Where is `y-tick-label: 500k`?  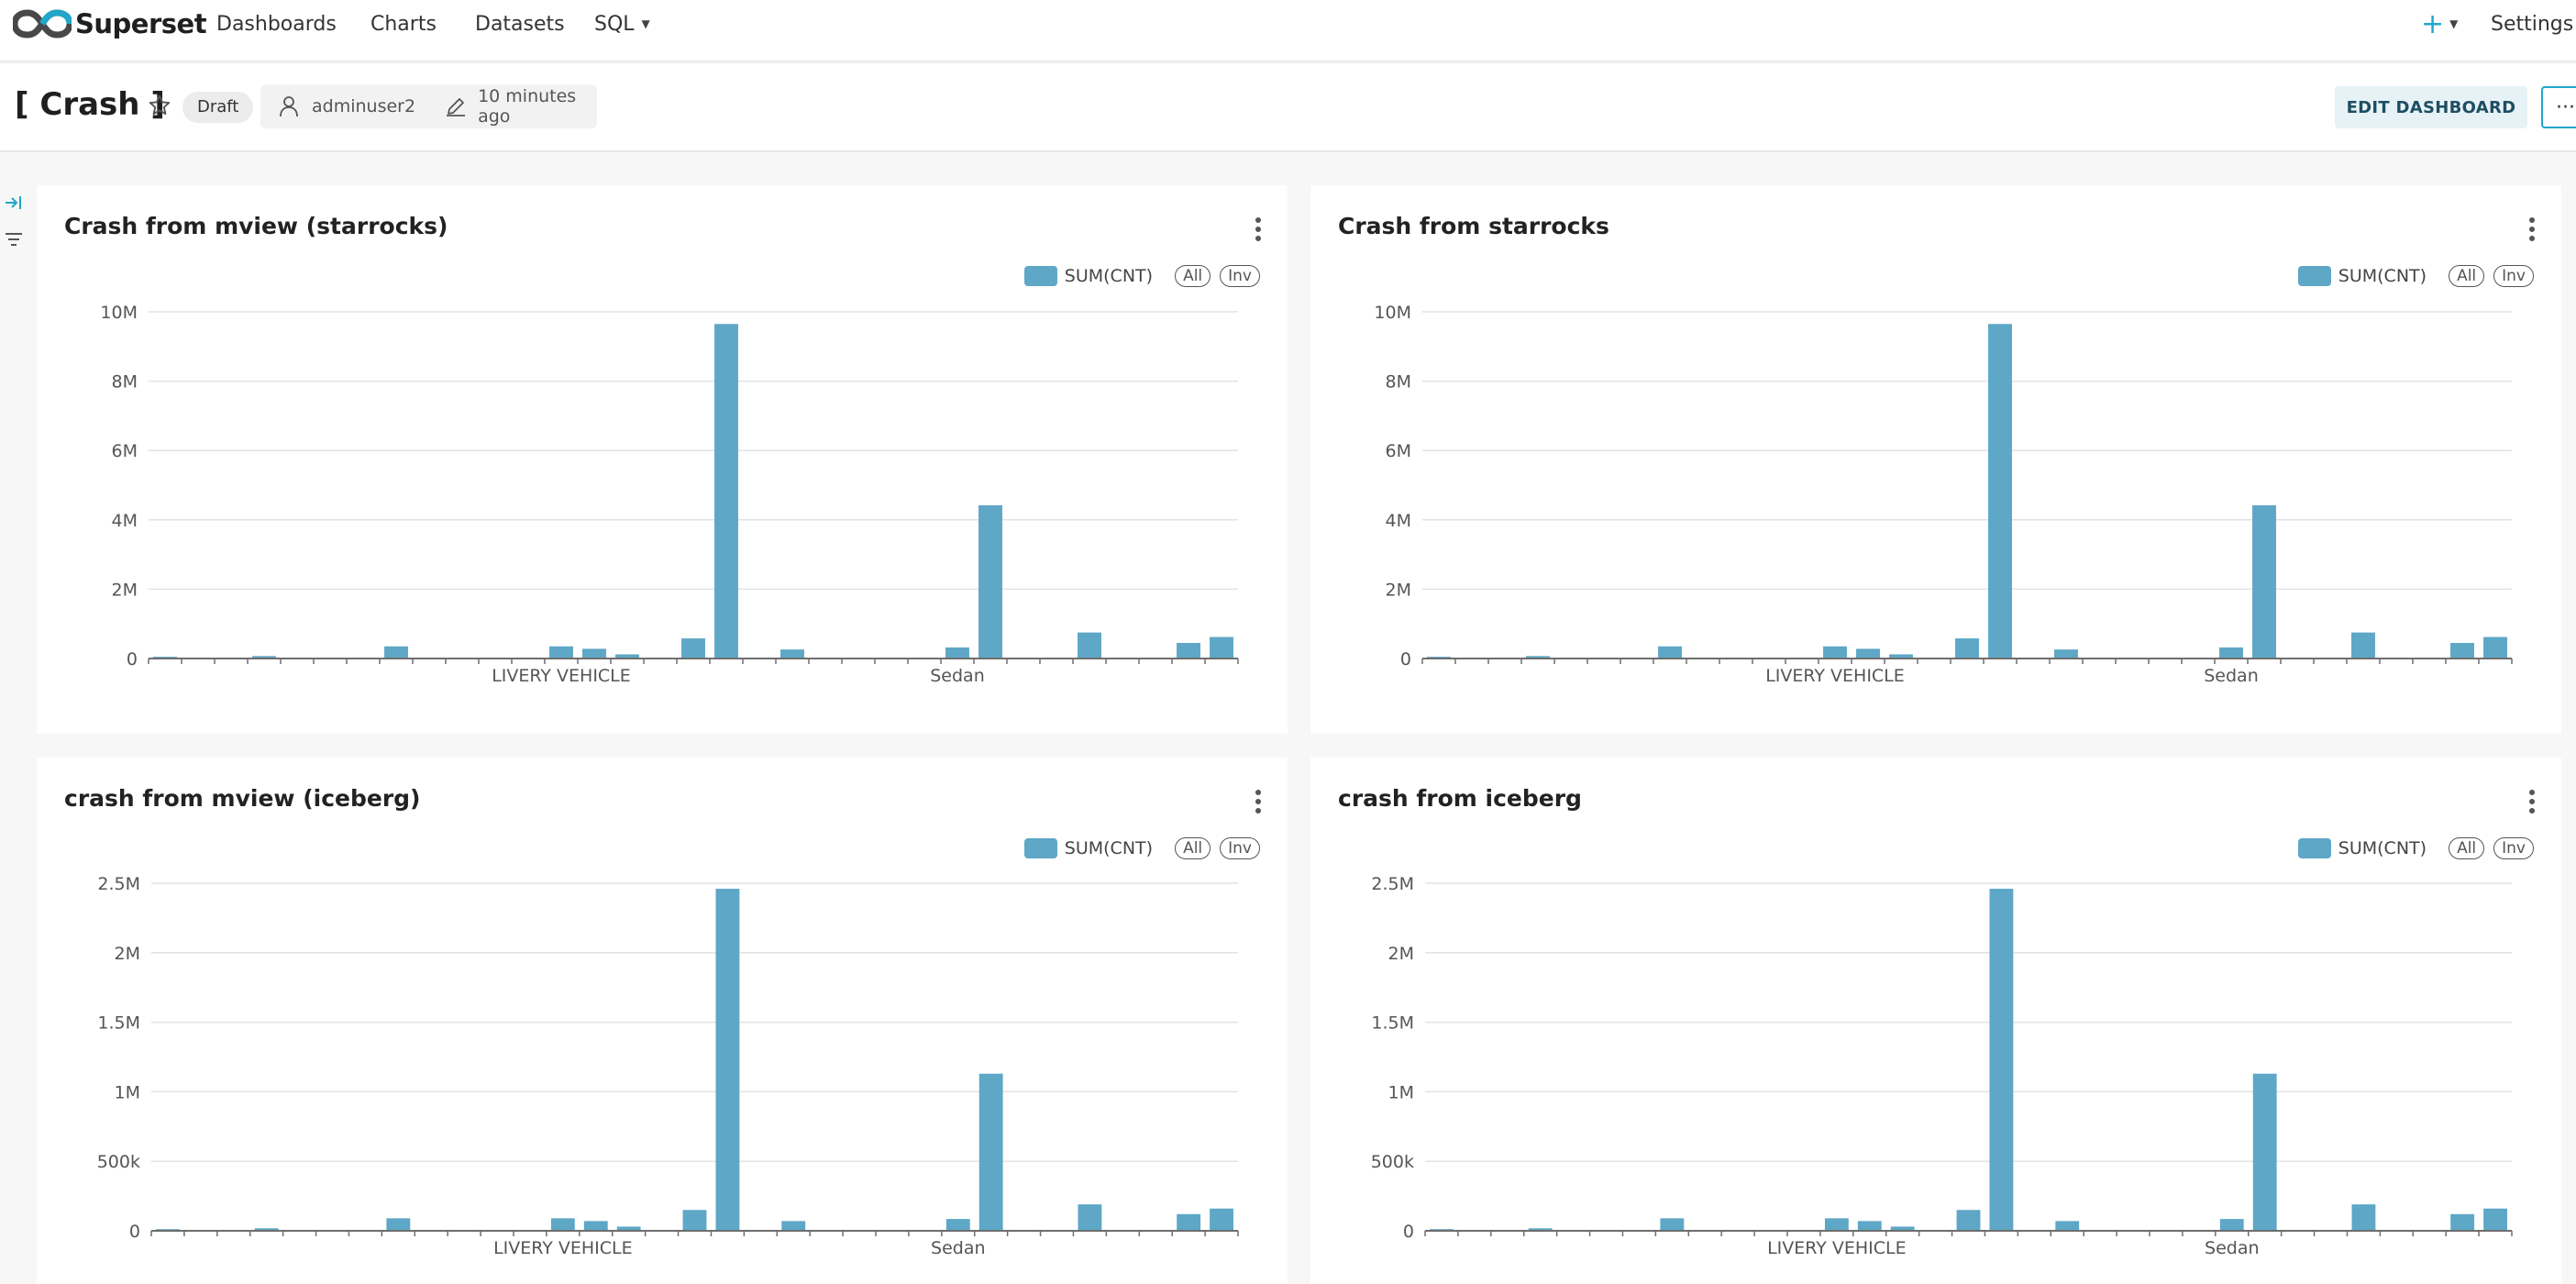 y-tick-label: 500k is located at coordinates (1392, 1162).